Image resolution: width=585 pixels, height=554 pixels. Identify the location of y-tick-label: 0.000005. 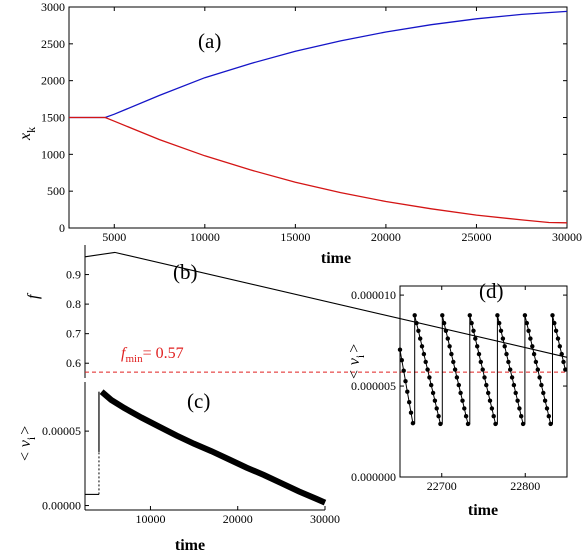
(373, 386).